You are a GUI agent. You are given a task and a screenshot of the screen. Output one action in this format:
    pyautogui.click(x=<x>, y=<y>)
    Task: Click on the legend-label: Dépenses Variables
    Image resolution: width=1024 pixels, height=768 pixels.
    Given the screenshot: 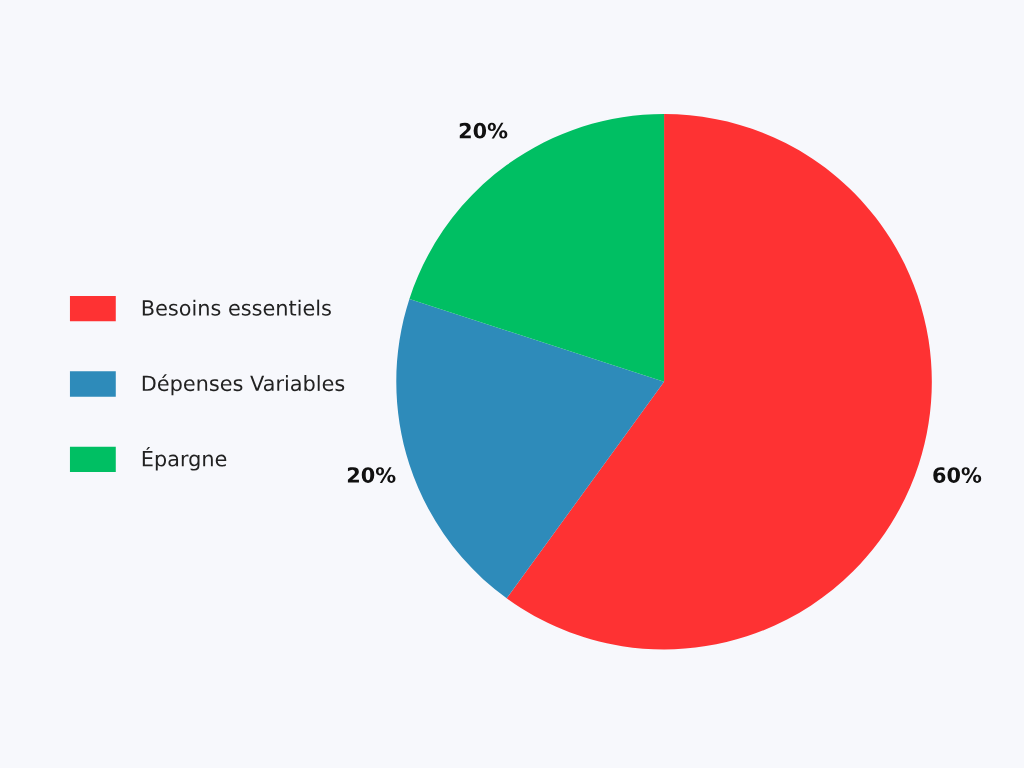 What is the action you would take?
    pyautogui.click(x=243, y=385)
    